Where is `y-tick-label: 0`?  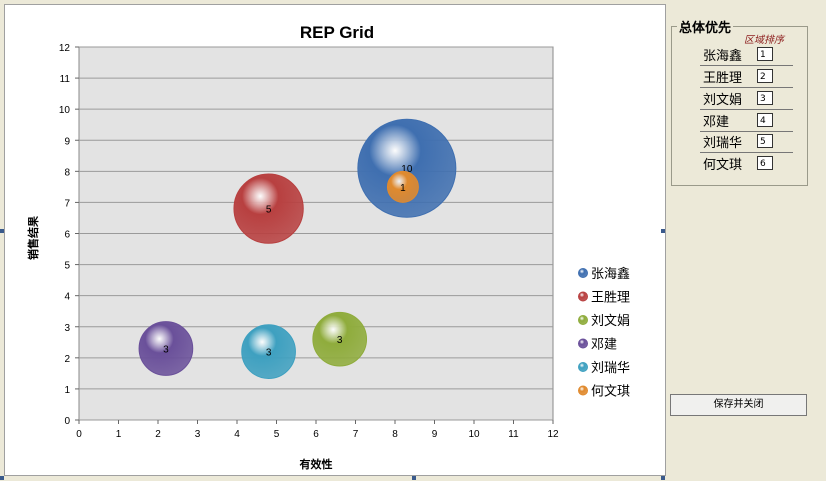 y-tick-label: 0 is located at coordinates (67, 421).